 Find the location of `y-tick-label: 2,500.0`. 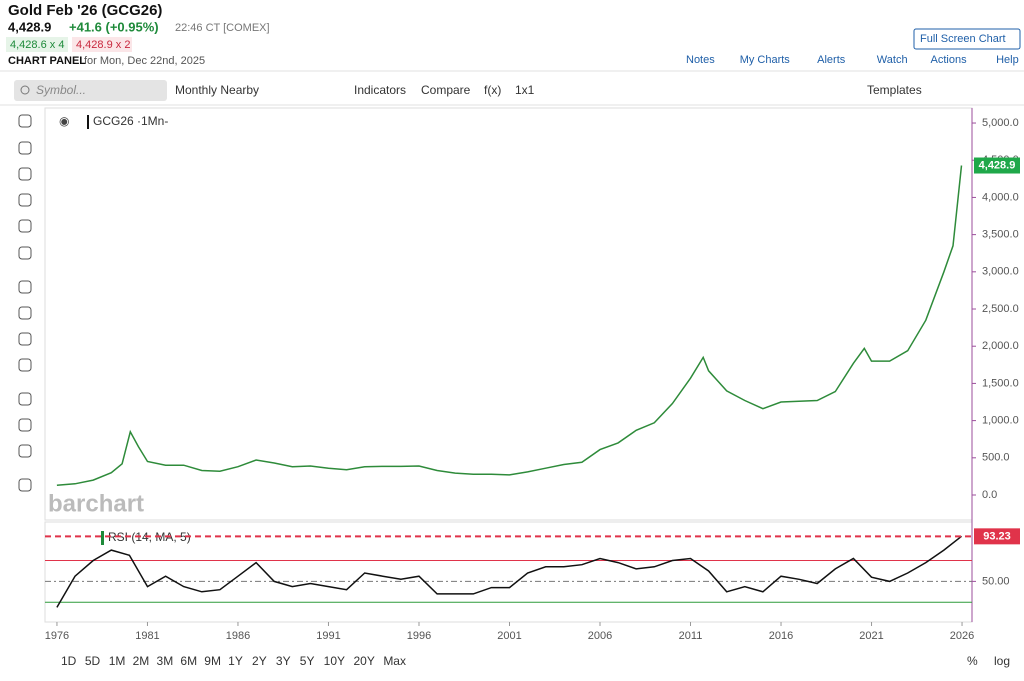

y-tick-label: 2,500.0 is located at coordinates (1000, 309).